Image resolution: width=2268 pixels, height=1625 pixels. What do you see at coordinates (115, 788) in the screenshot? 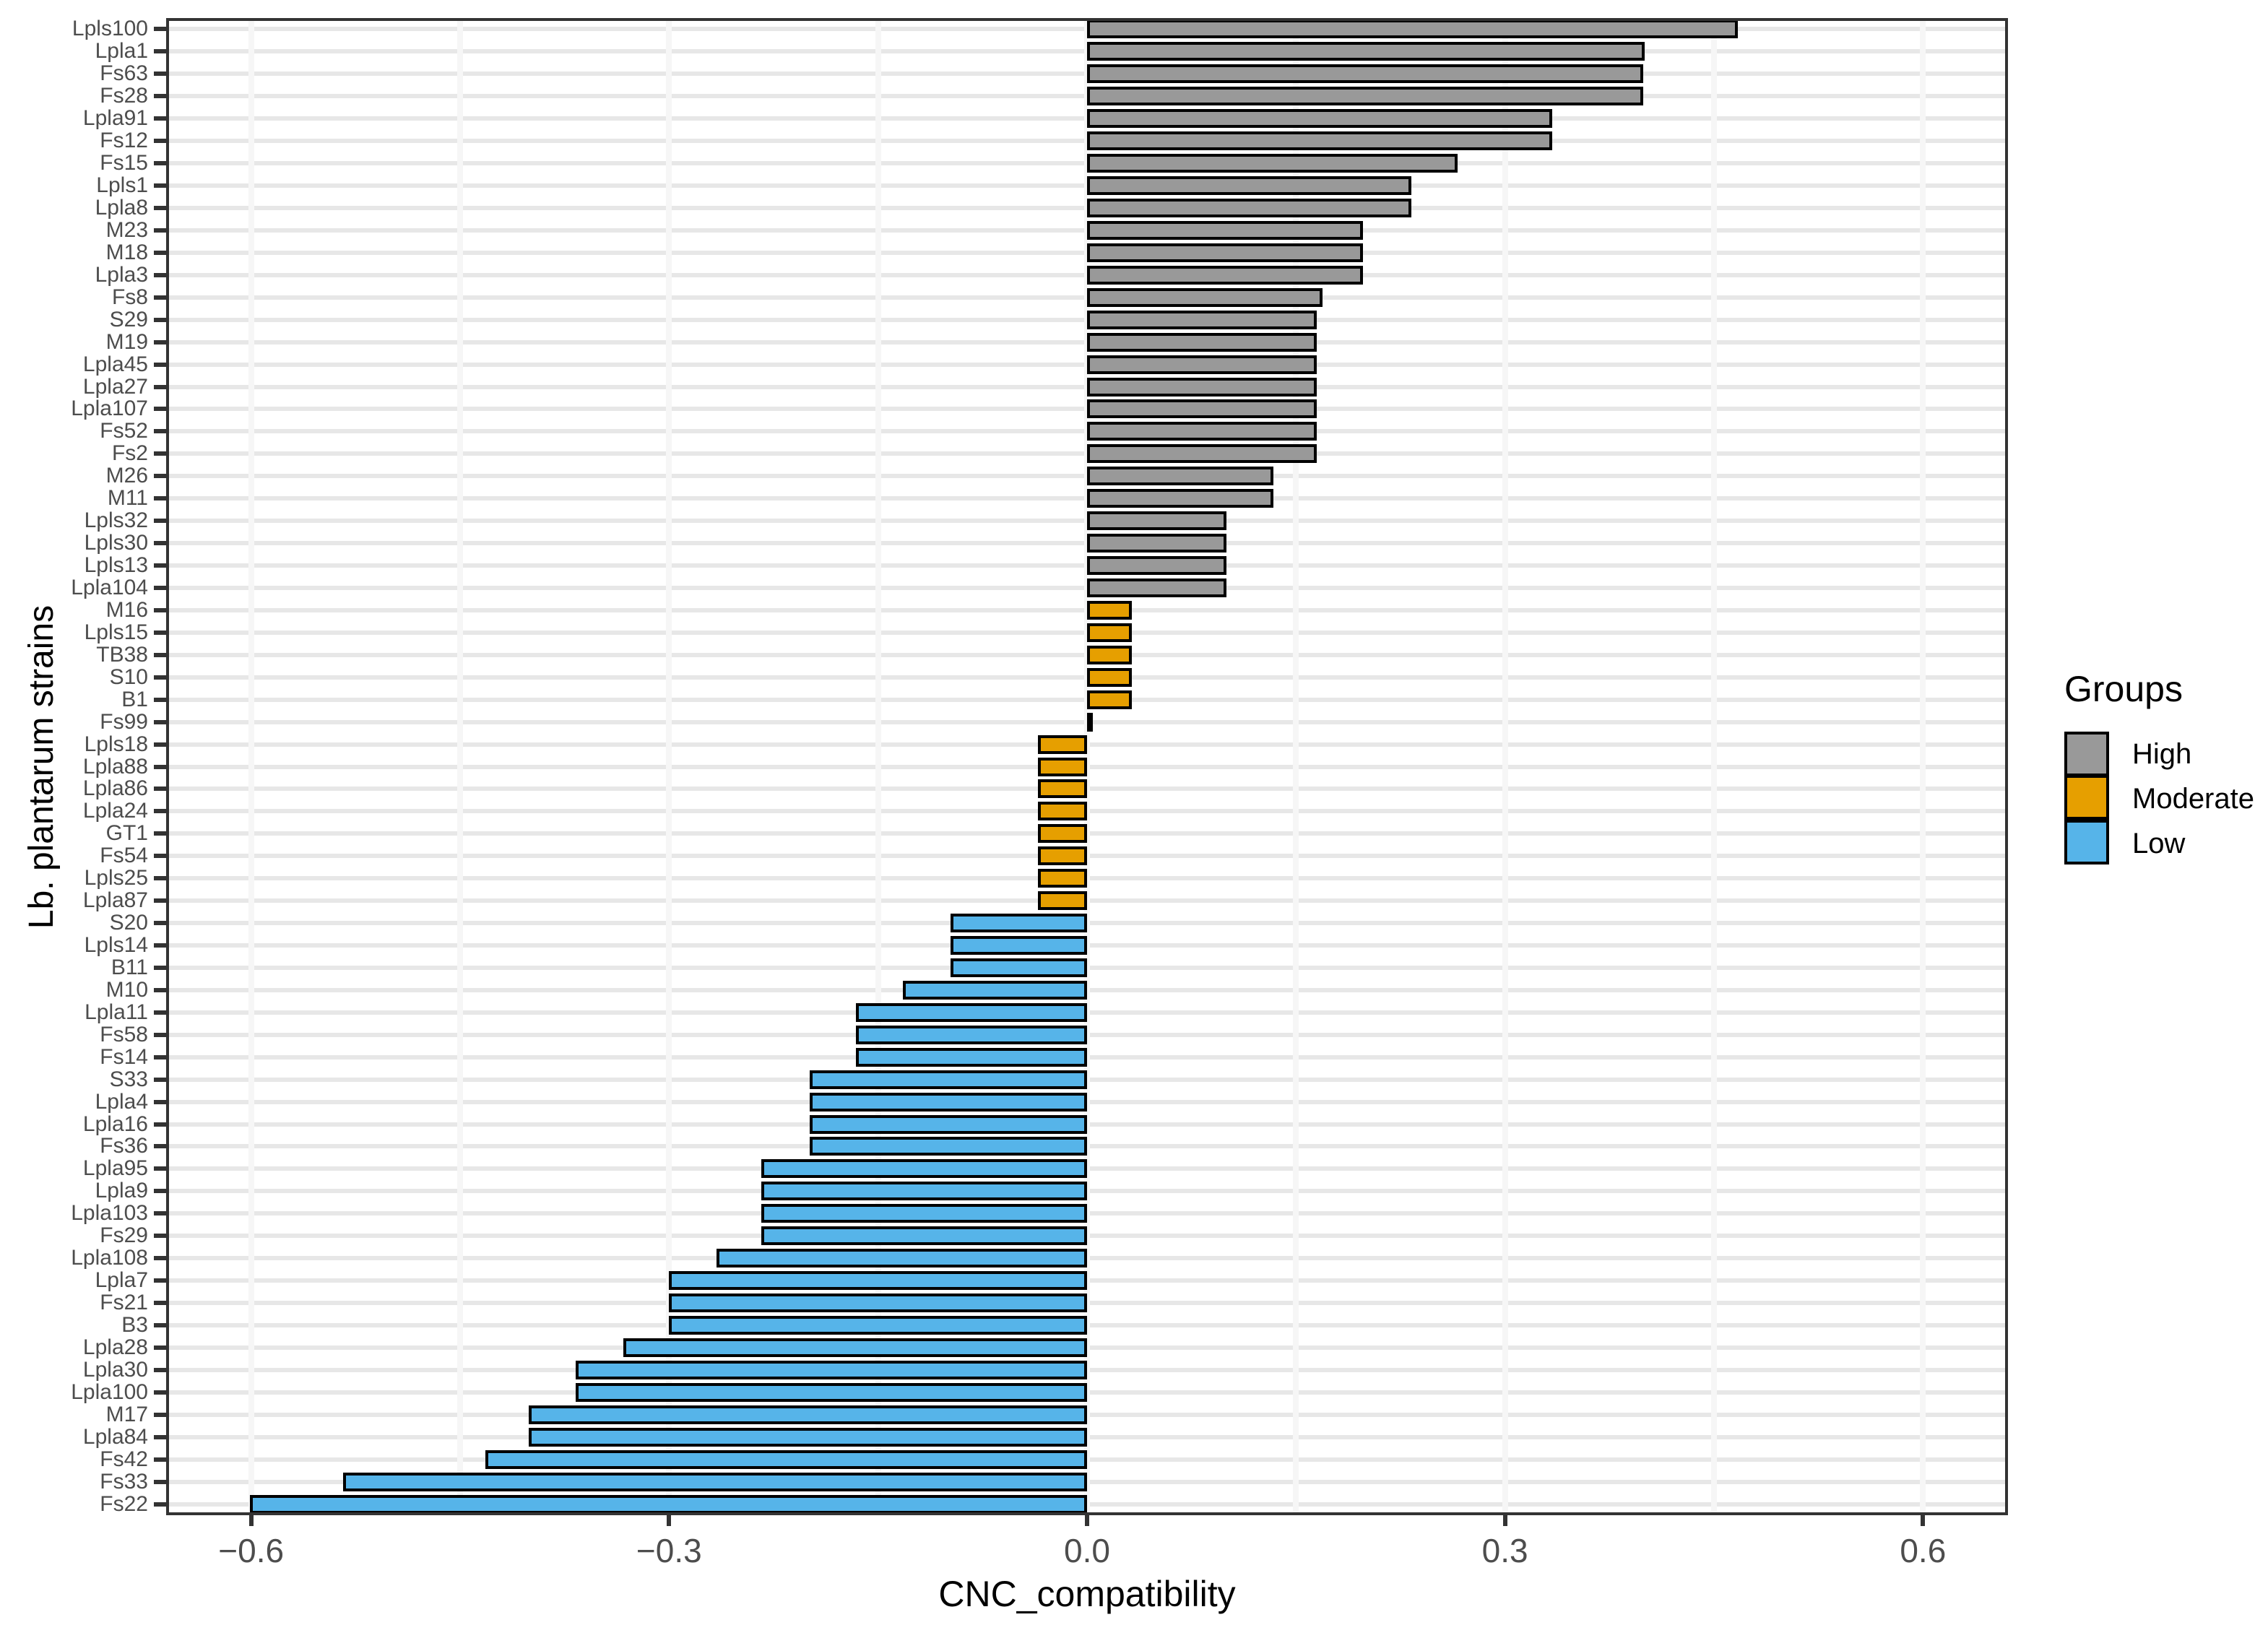
I see `y-tick-label: Lpla86` at bounding box center [115, 788].